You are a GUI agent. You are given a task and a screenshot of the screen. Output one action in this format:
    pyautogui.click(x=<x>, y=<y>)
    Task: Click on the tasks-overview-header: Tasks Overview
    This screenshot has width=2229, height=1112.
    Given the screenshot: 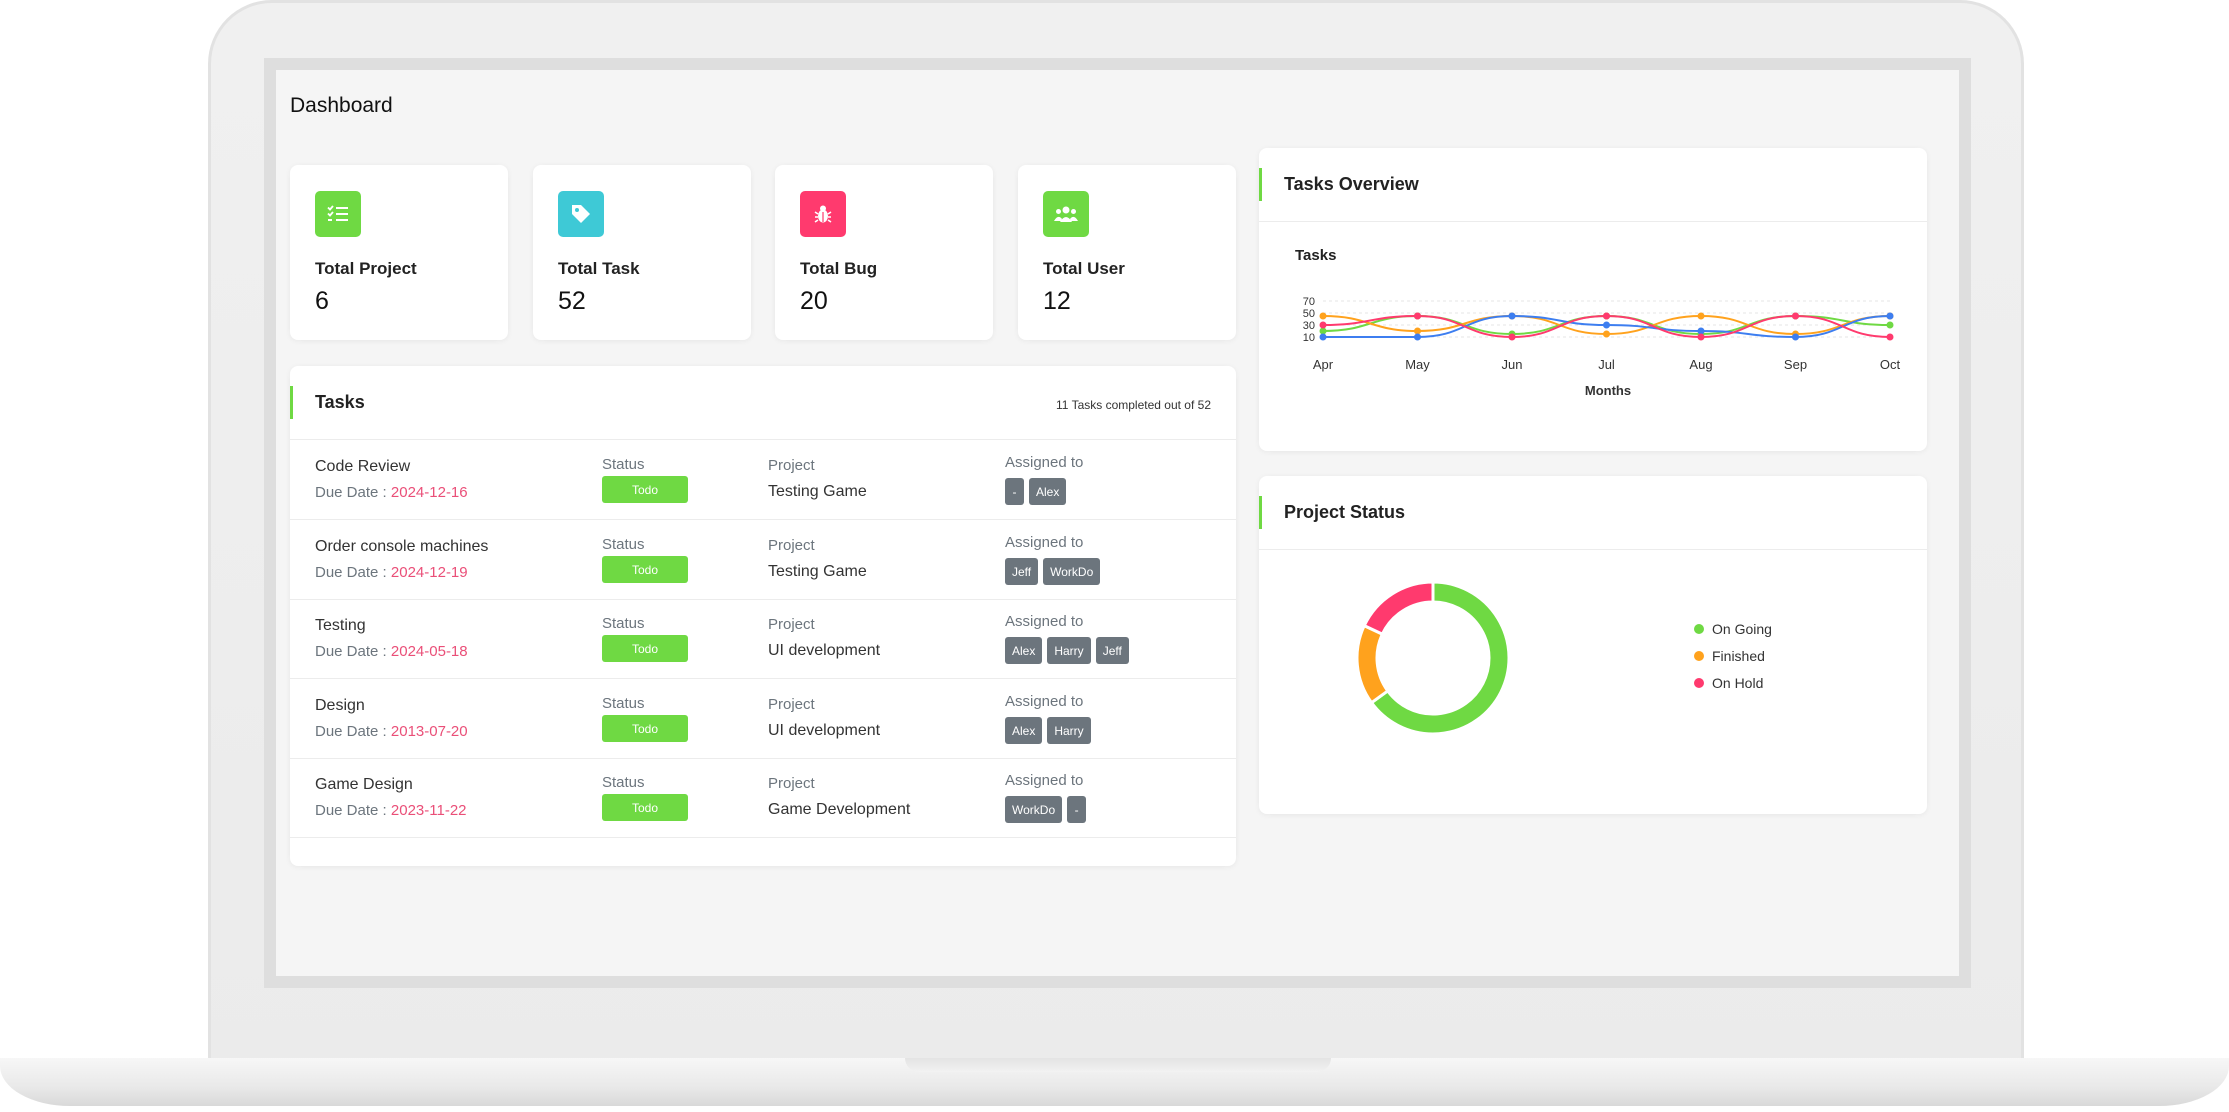 What is the action you would take?
    pyautogui.click(x=1593, y=185)
    